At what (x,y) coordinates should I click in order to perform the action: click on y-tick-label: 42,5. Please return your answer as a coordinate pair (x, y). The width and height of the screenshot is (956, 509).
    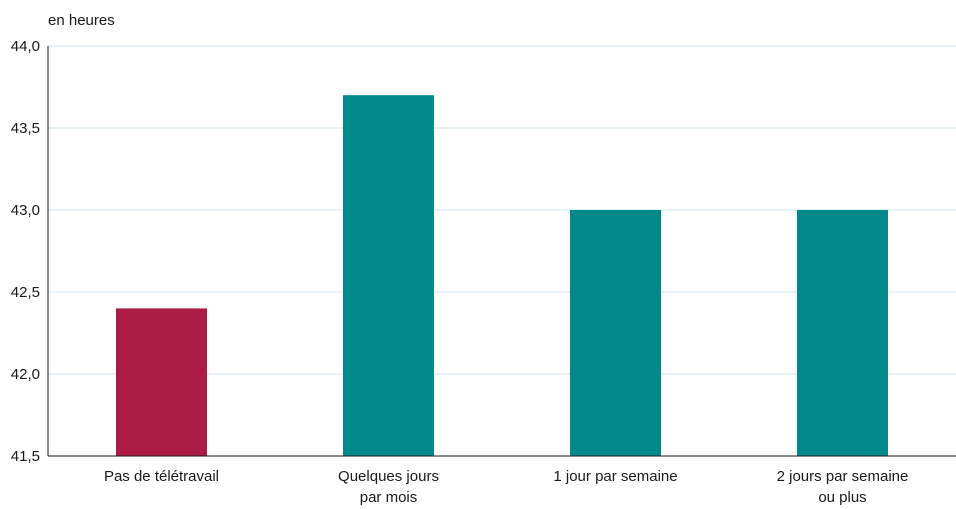
    Looking at the image, I should click on (25, 292).